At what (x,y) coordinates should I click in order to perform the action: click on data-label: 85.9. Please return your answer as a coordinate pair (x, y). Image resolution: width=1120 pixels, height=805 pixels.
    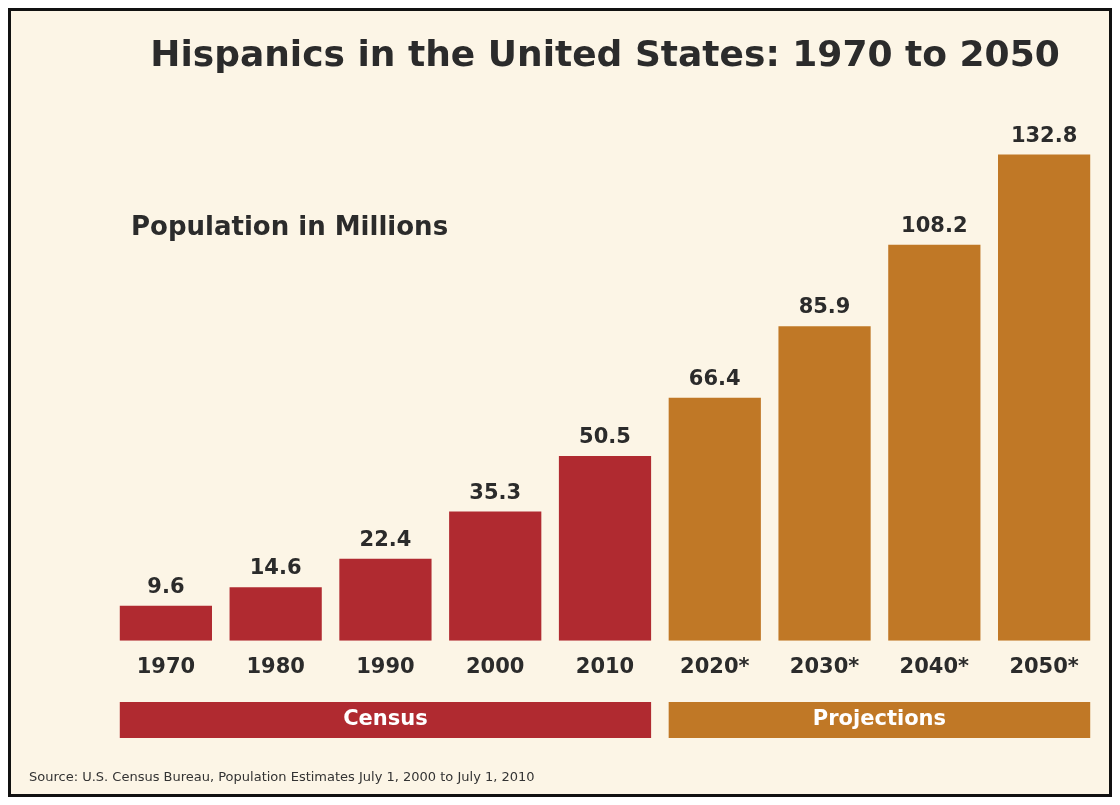
    Looking at the image, I should click on (824, 306).